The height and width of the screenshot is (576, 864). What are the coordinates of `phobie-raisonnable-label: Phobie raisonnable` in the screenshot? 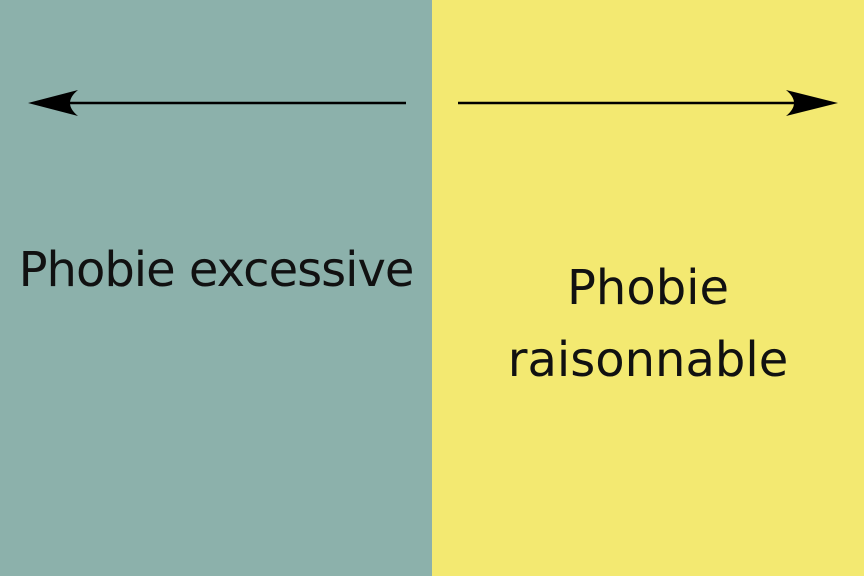 It's located at (648, 324).